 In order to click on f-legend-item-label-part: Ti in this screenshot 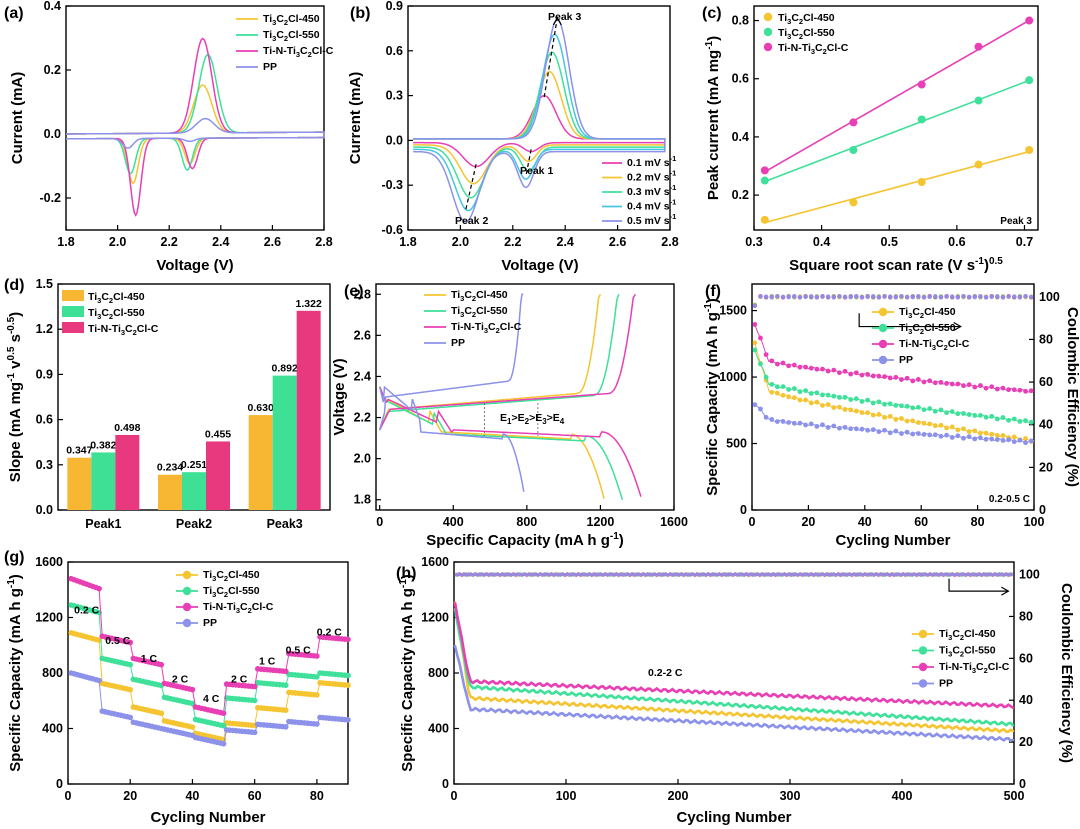, I will do `click(903, 328)`.